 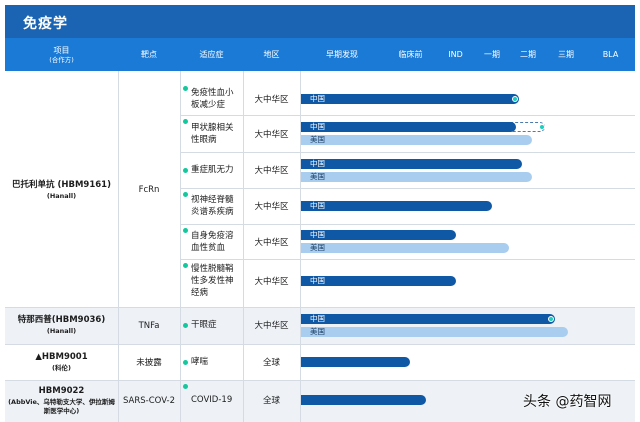 I want to click on col-phase1: 一期, so click(x=492, y=54).